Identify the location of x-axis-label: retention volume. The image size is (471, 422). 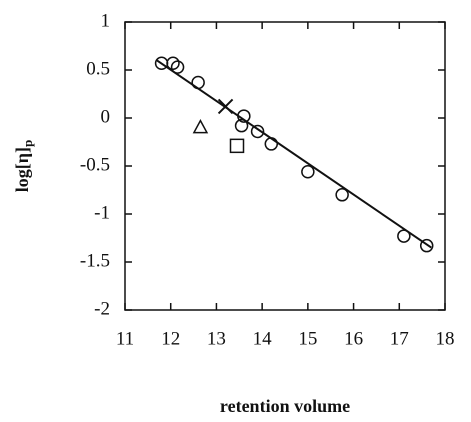
(285, 406).